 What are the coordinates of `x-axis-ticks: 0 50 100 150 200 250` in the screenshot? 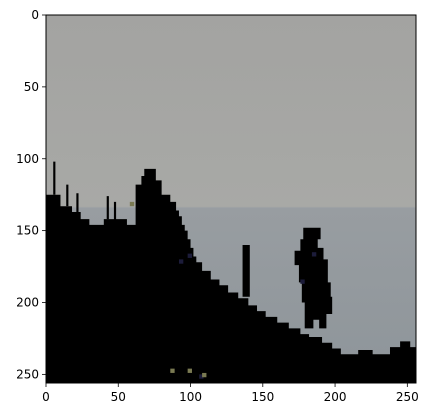 It's located at (230, 393).